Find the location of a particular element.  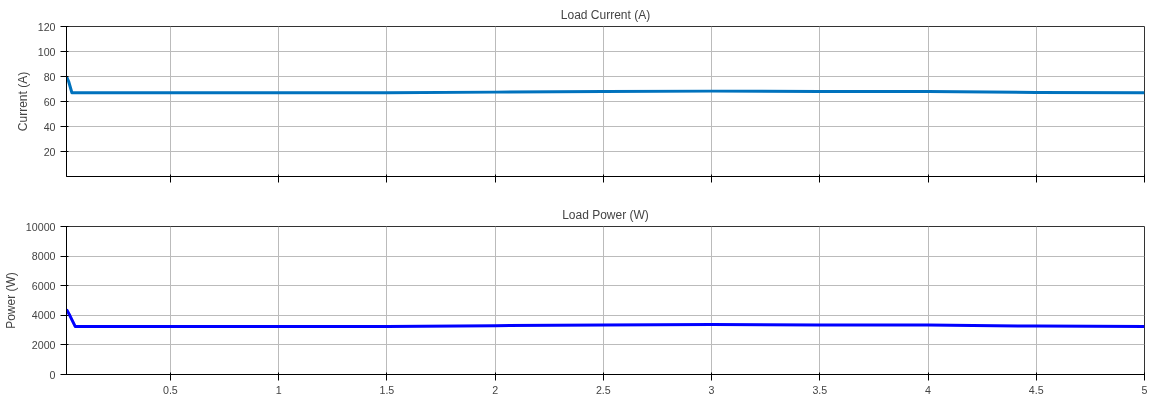

y-axis-title: Power (W) is located at coordinates (10, 300).